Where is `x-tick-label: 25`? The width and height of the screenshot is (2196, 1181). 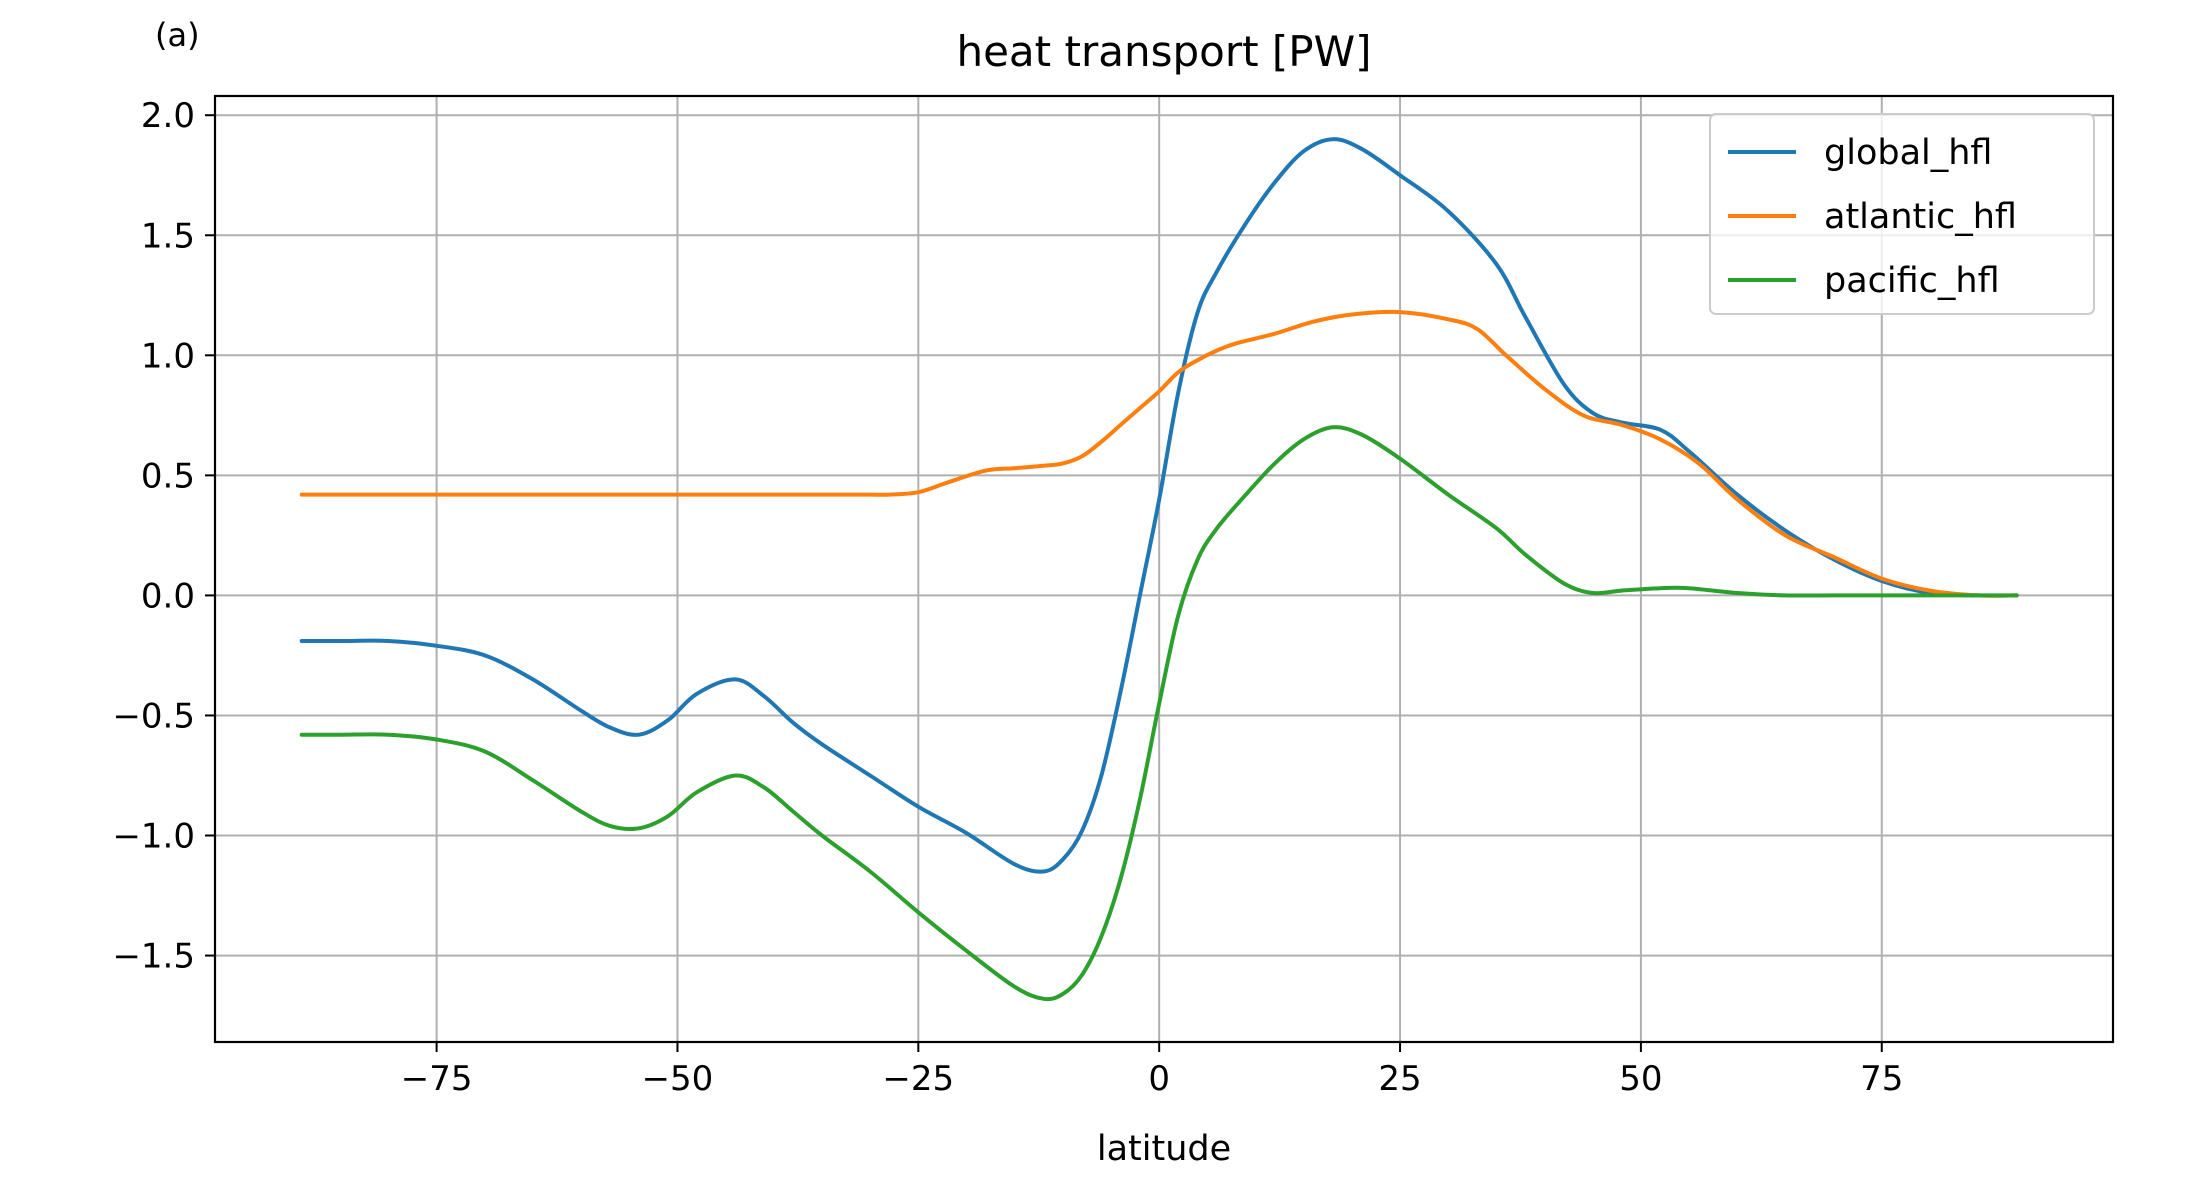
x-tick-label: 25 is located at coordinates (1399, 1079).